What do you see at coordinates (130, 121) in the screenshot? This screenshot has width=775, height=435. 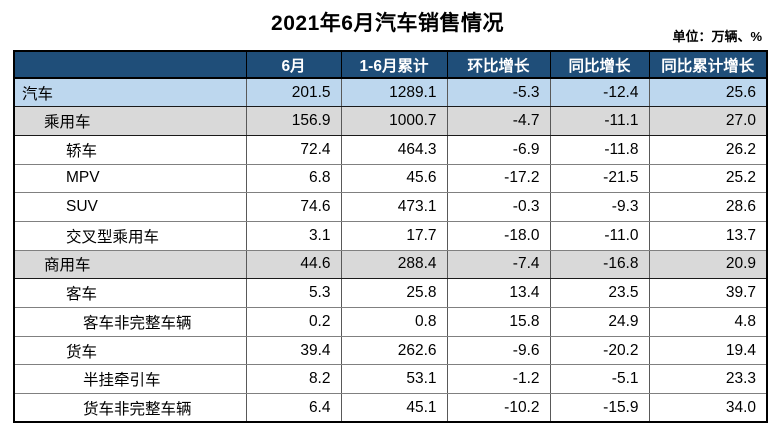 I see `row-label: 乘用车` at bounding box center [130, 121].